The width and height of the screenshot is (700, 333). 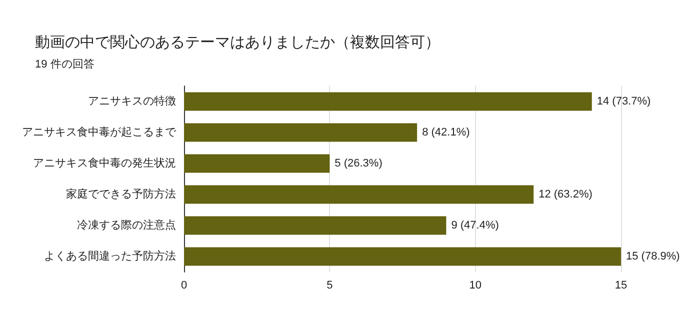 I want to click on data-label: 8 (42.1%), so click(x=446, y=132).